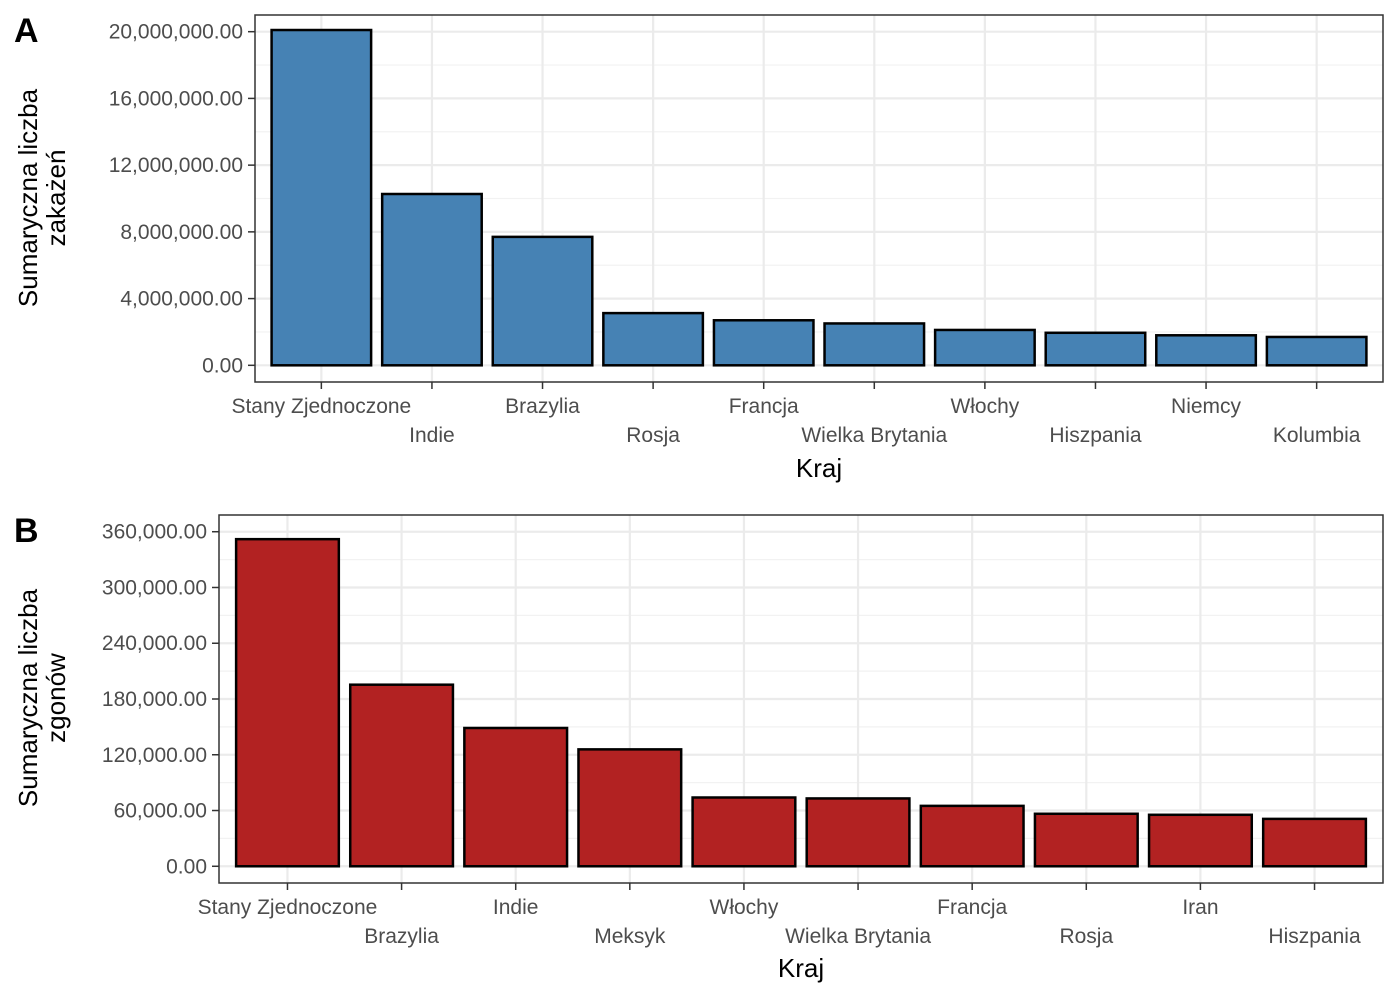 This screenshot has height=1000, width=1400. Describe the element at coordinates (181, 299) in the screenshot. I see `y-tick-label: 4,000,000.00` at that location.